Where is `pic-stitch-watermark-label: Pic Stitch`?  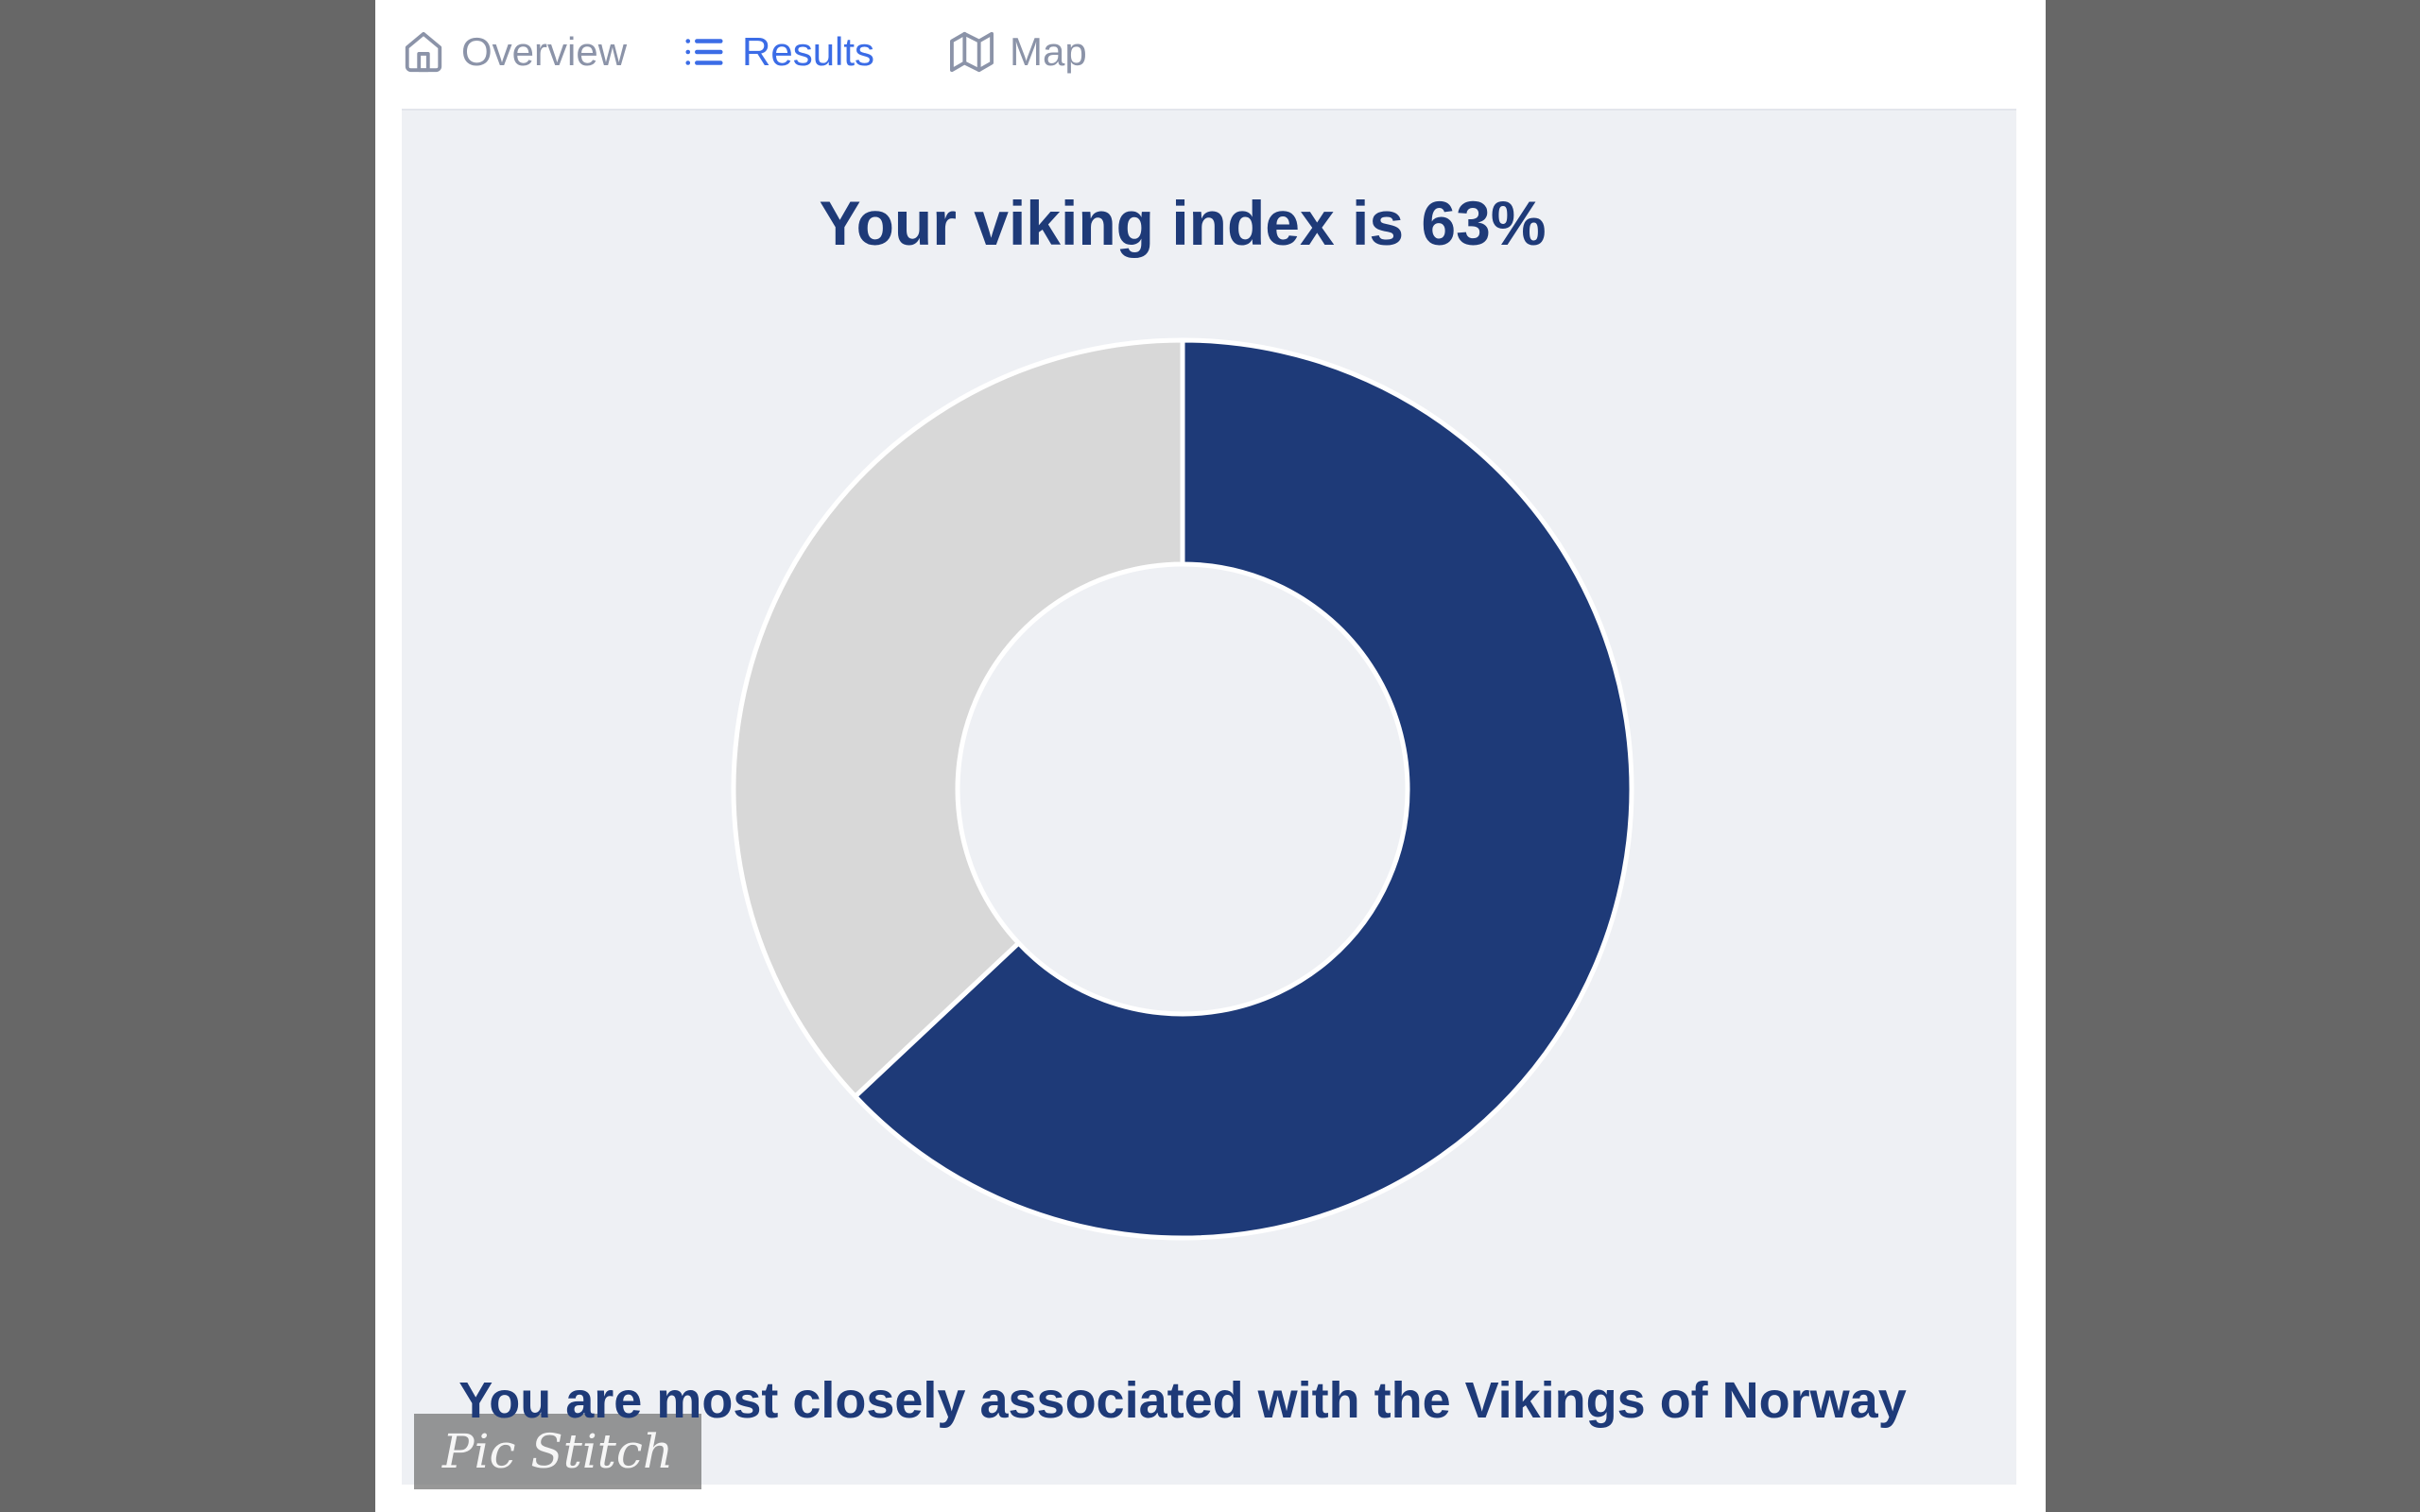 pic-stitch-watermark-label: Pic Stitch is located at coordinates (557, 1451).